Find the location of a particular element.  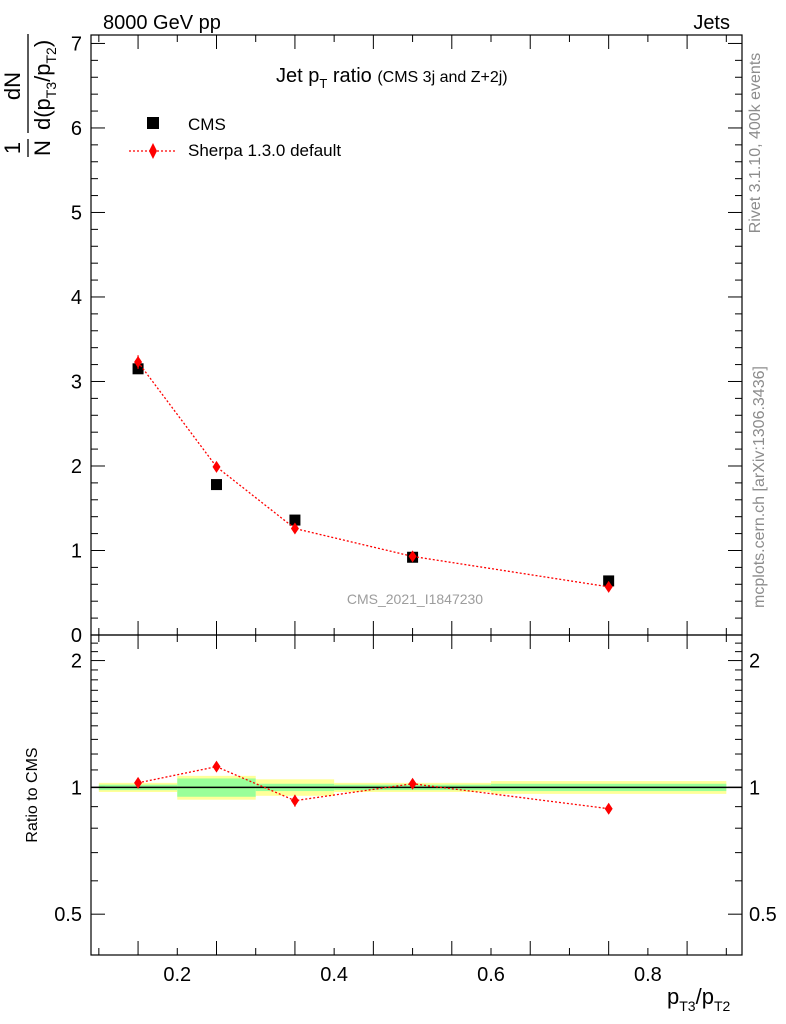

legend-cms-label: CMS is located at coordinates (207, 124).